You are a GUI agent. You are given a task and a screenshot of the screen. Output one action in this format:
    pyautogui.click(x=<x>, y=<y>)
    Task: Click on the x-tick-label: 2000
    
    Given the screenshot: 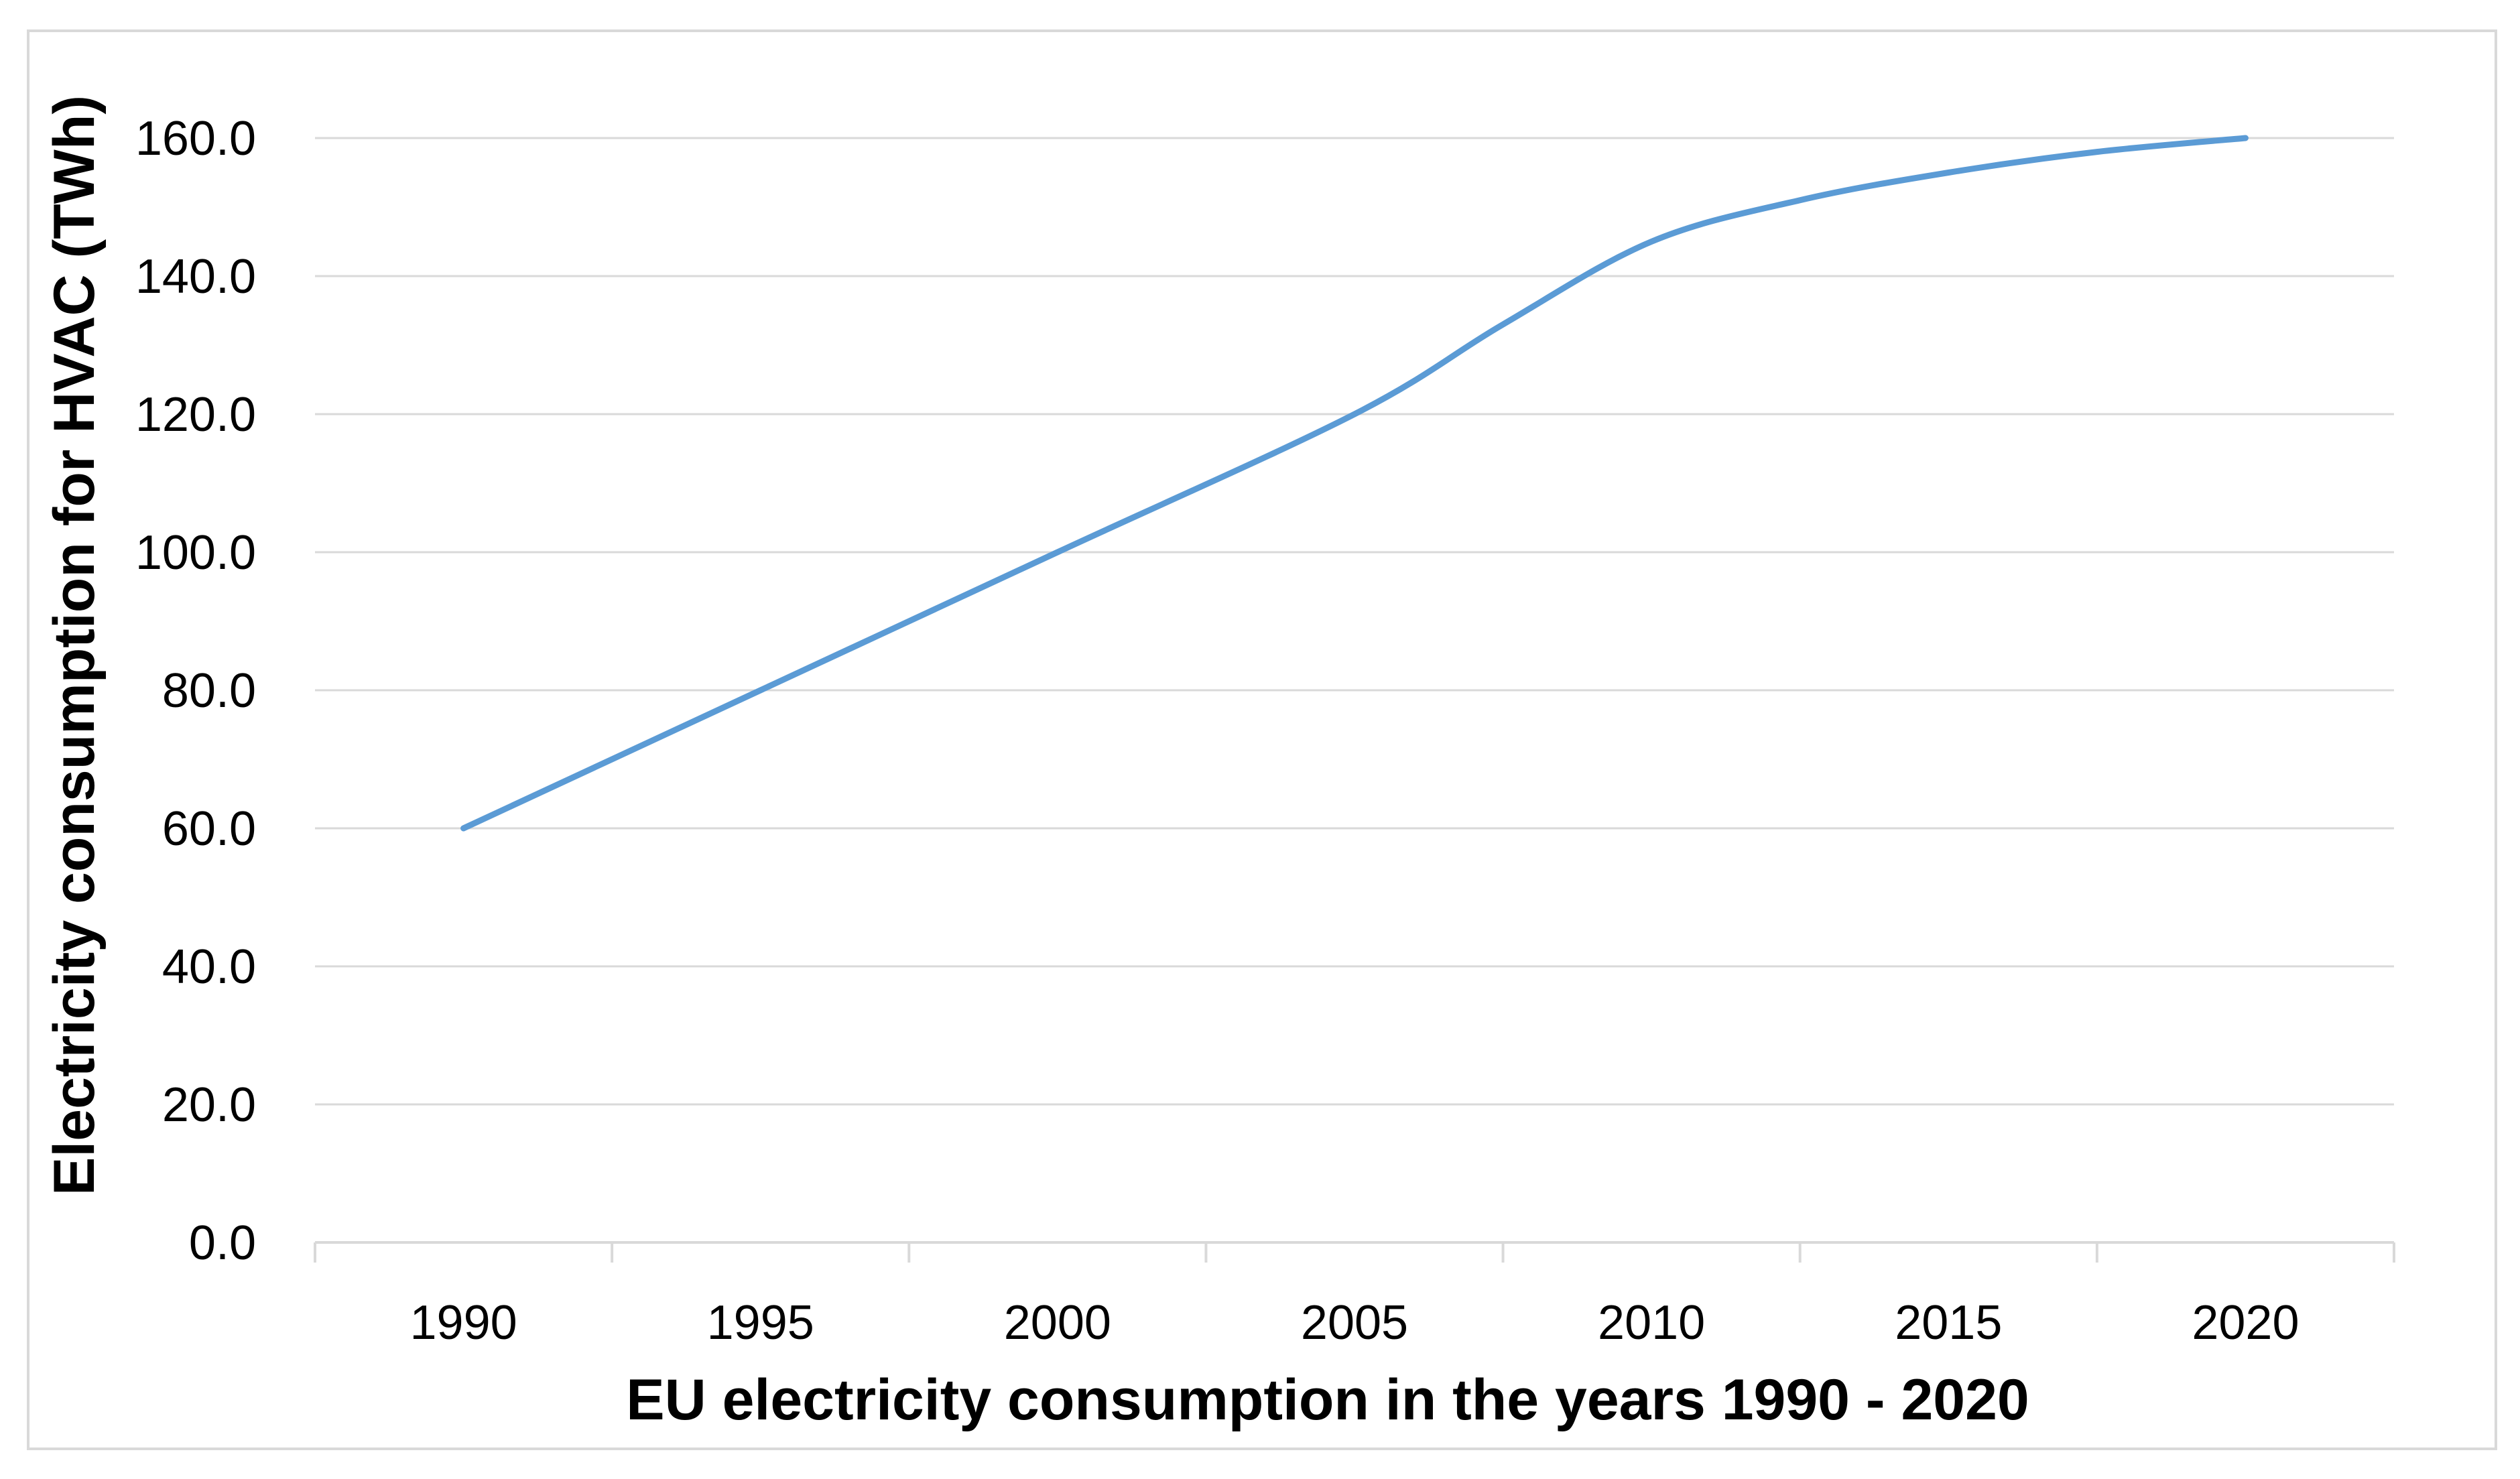 What is the action you would take?
    pyautogui.click(x=1057, y=1323)
    